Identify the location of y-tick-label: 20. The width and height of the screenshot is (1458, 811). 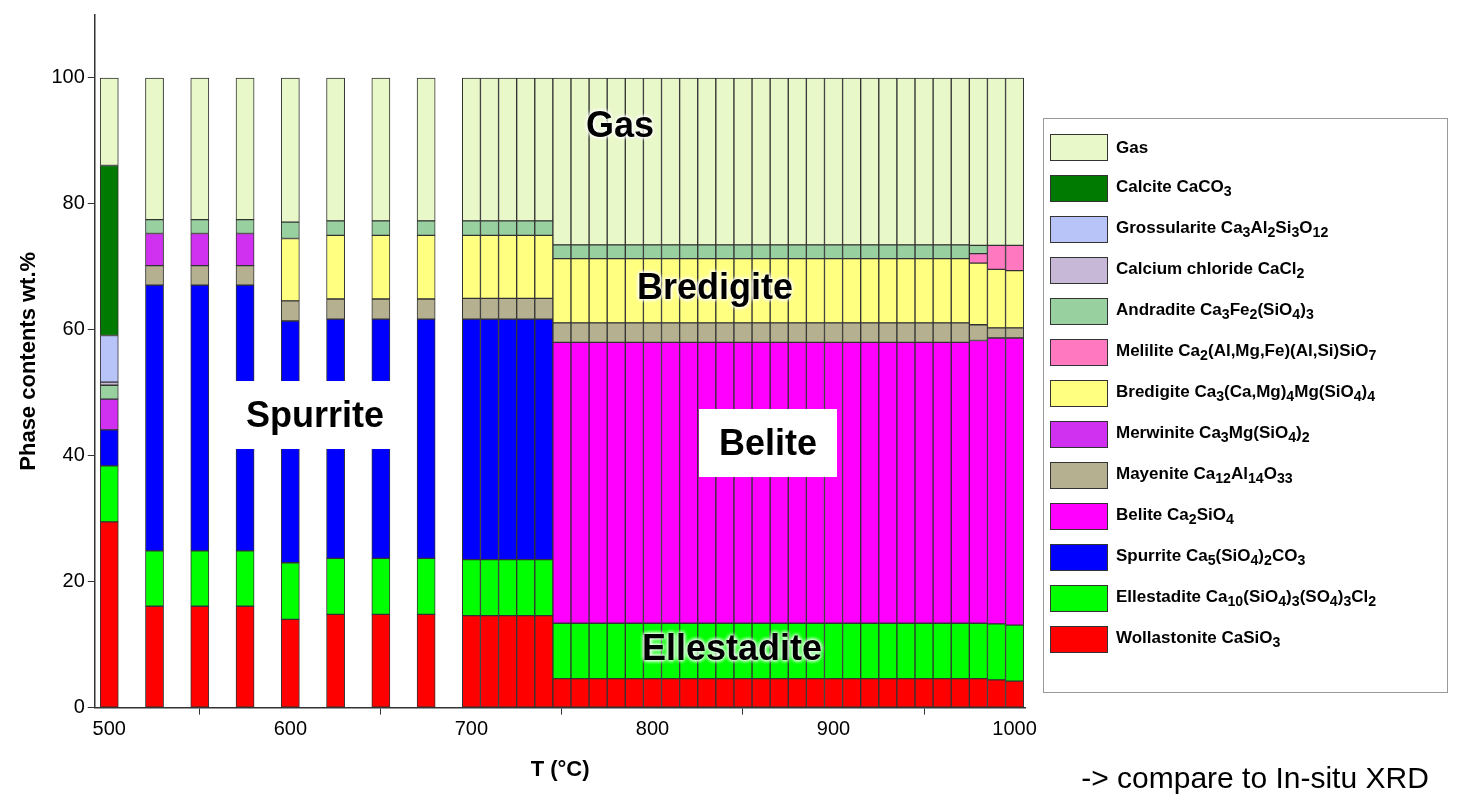
(73, 580).